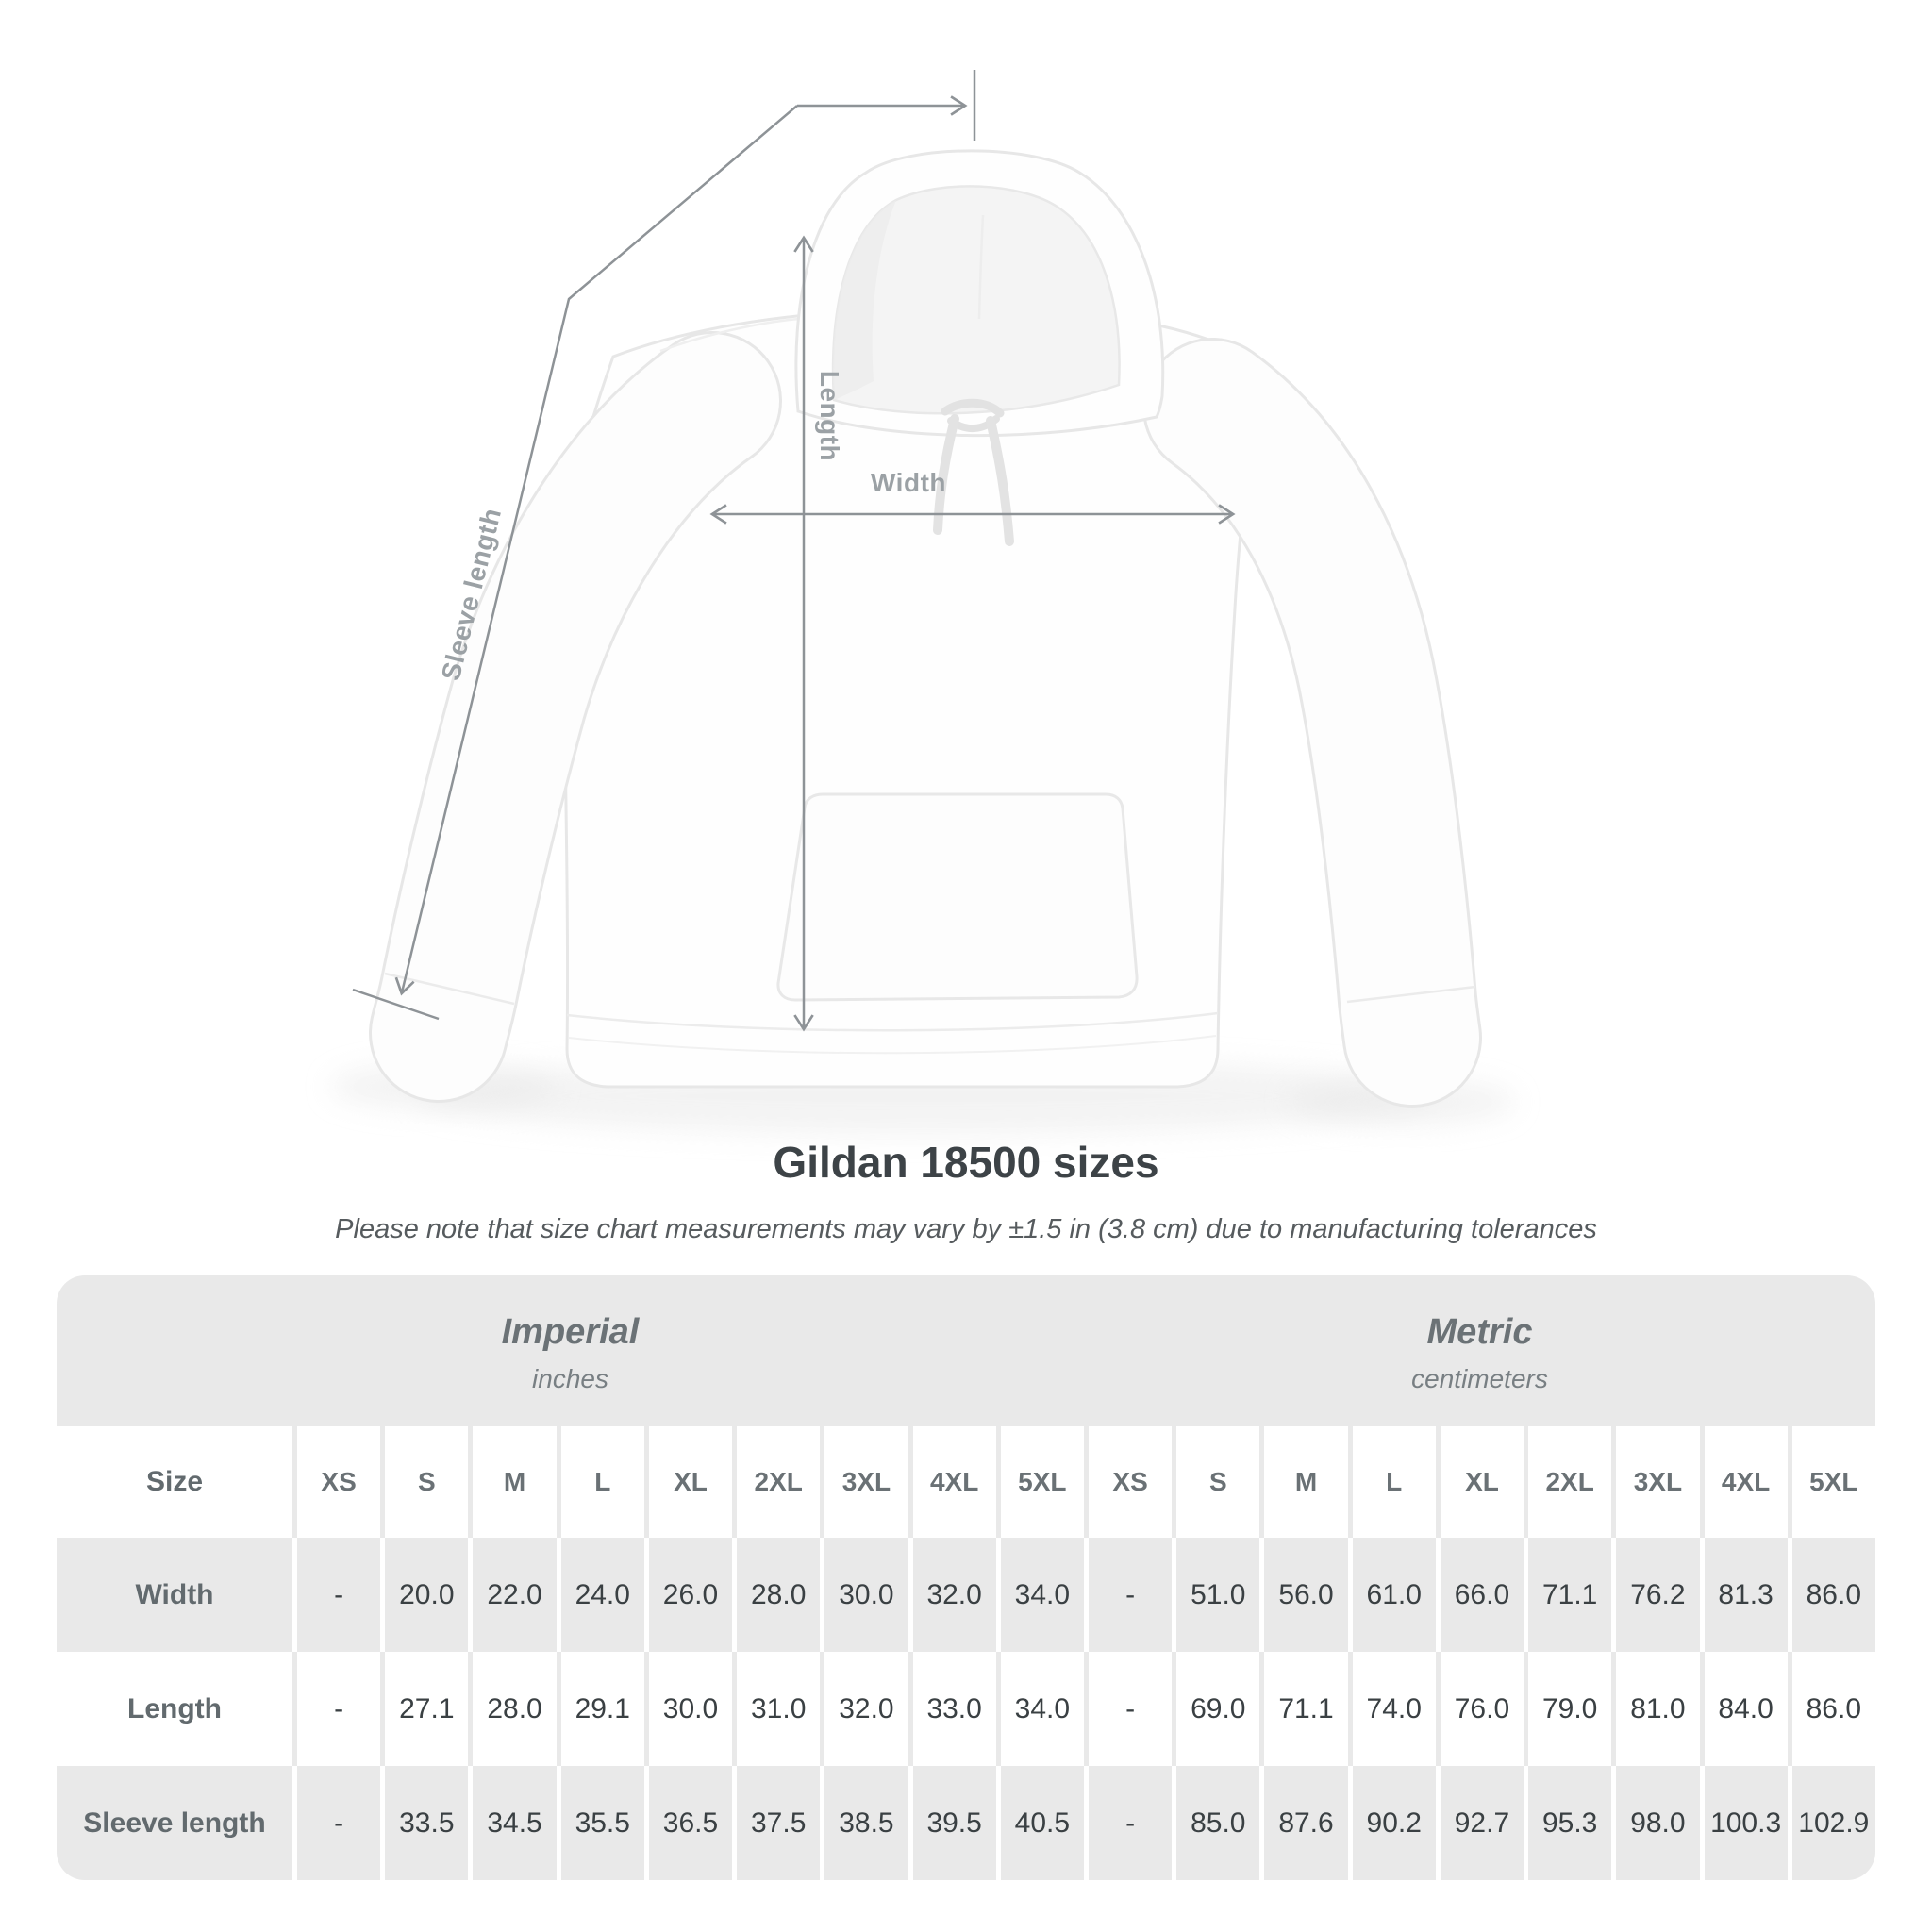 This screenshot has height=1932, width=1932. What do you see at coordinates (1479, 1823) in the screenshot?
I see `cell: 92.7` at bounding box center [1479, 1823].